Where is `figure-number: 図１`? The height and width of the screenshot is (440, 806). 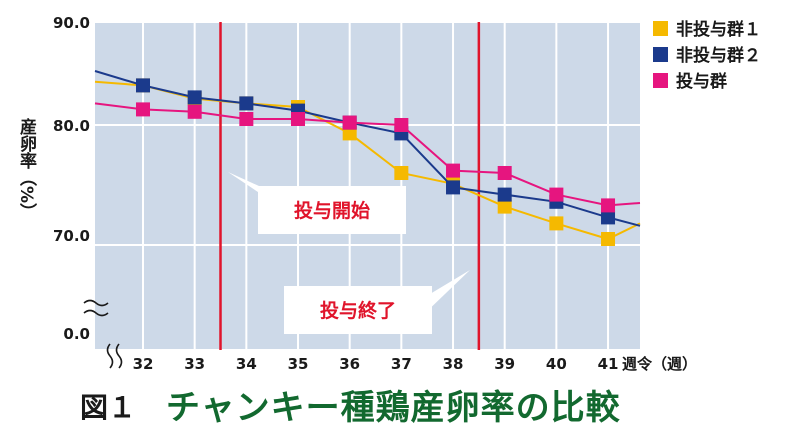 figure-number: 図１ is located at coordinates (108, 407).